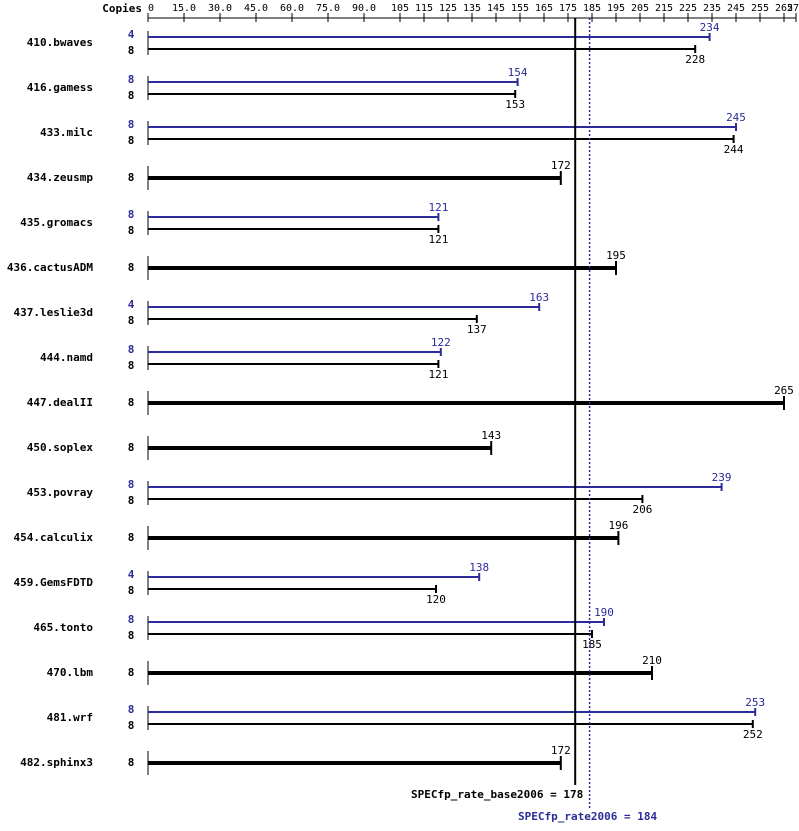 This screenshot has height=831, width=799. What do you see at coordinates (736, 117) in the screenshot?
I see `peak-value-label: 245` at bounding box center [736, 117].